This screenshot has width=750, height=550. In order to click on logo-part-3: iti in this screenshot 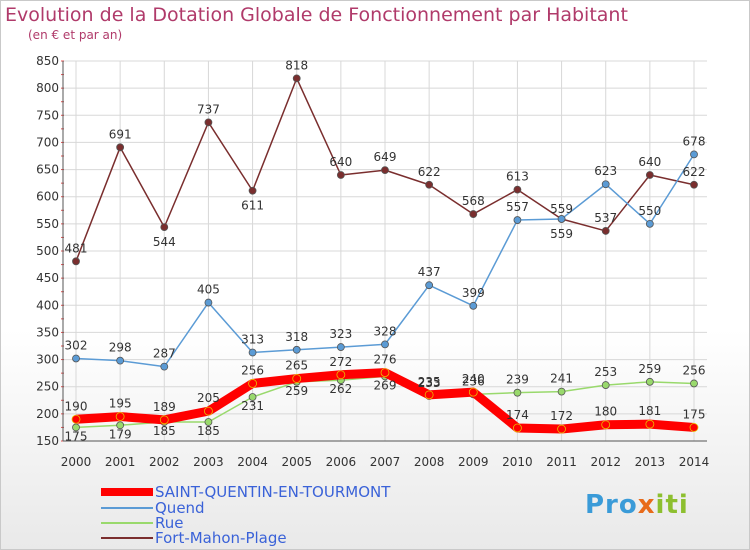, I will do `click(672, 505)`.